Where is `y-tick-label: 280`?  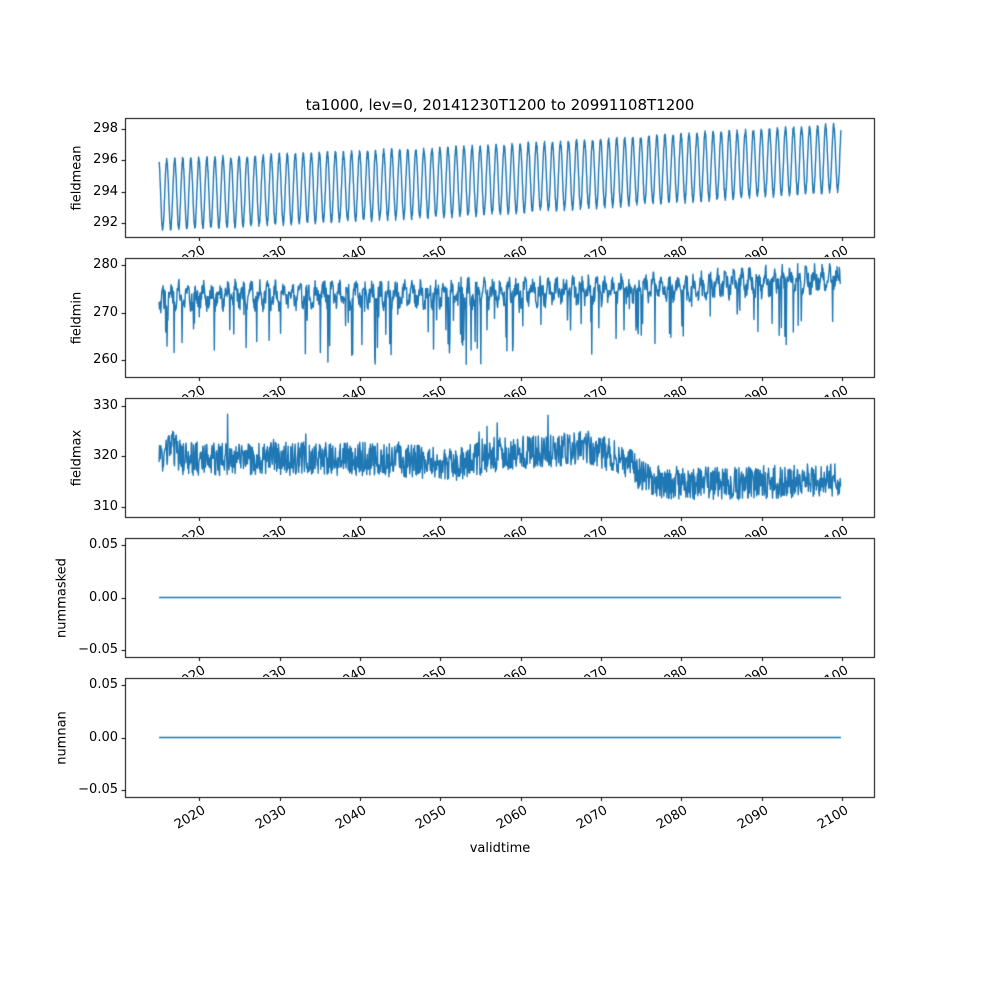
y-tick-label: 280 is located at coordinates (105, 265).